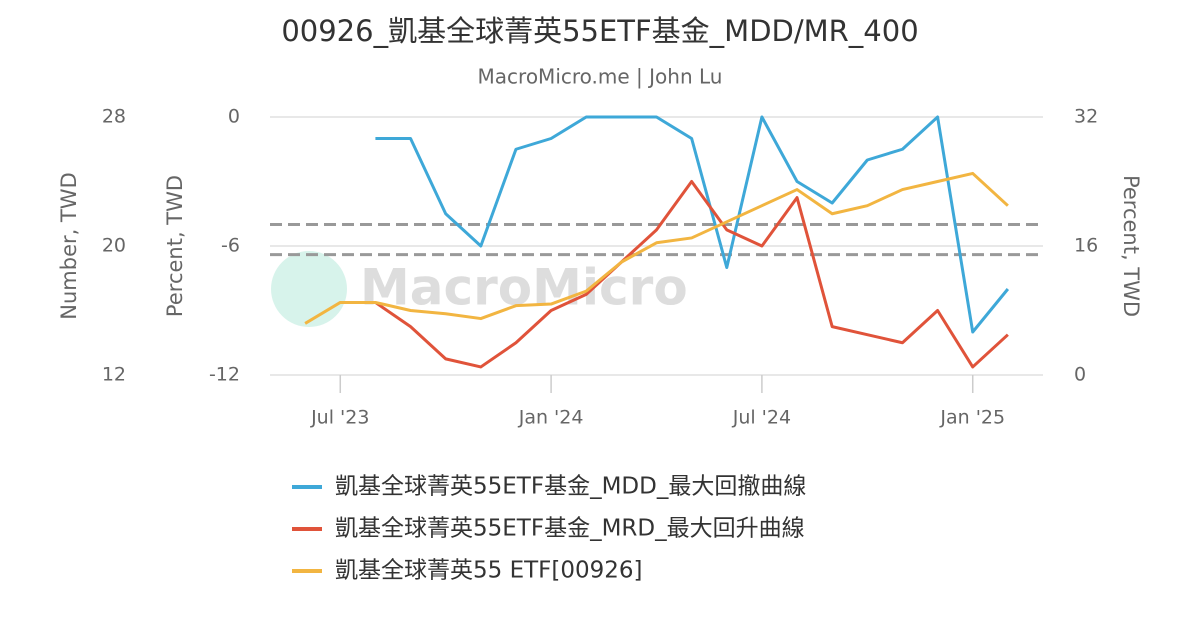 The image size is (1200, 634). Describe the element at coordinates (972, 418) in the screenshot. I see `x-tick-label: Jan '25` at that location.